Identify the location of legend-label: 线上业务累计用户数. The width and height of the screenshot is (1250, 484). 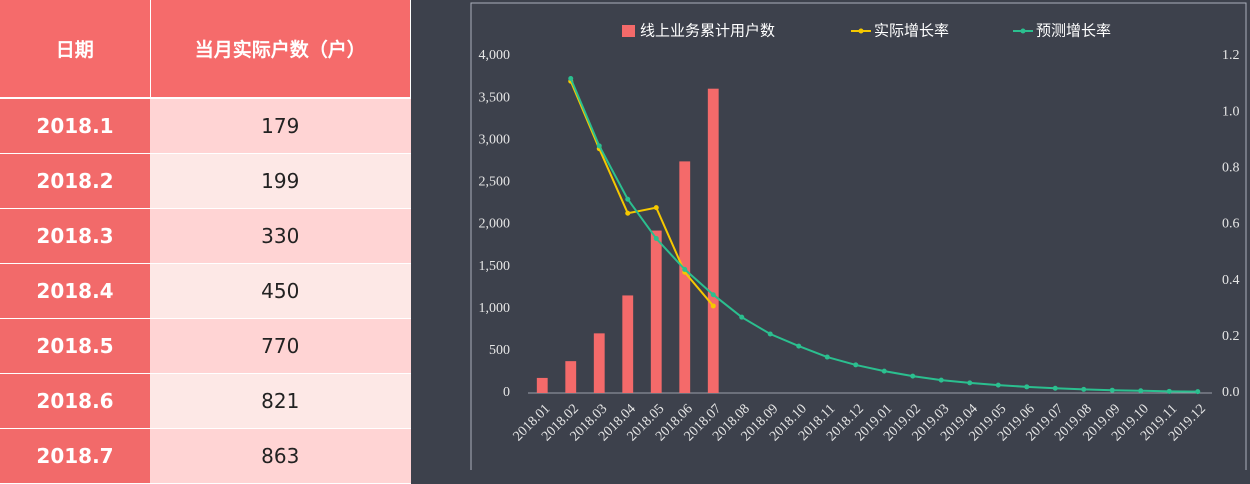
(707, 31).